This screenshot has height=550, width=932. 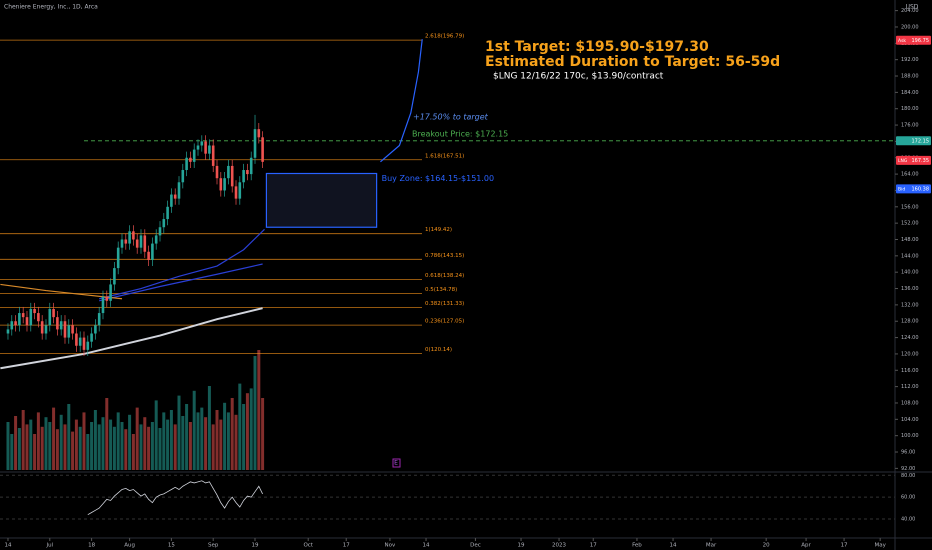 What do you see at coordinates (910, 354) in the screenshot?
I see `y-tick-label: 120.00` at bounding box center [910, 354].